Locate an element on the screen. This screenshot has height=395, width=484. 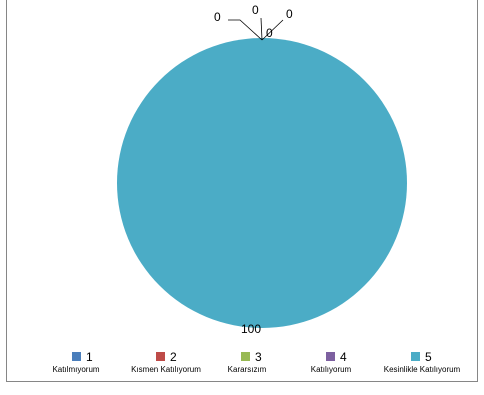
data-label-4: 0 is located at coordinates (269, 33).